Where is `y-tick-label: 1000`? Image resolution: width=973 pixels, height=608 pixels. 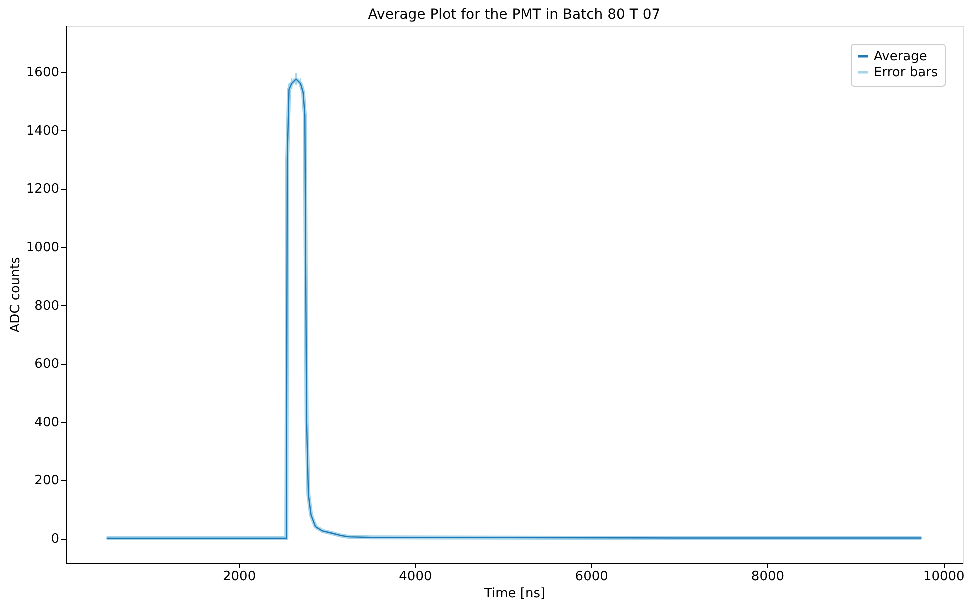 y-tick-label: 1000 is located at coordinates (43, 248).